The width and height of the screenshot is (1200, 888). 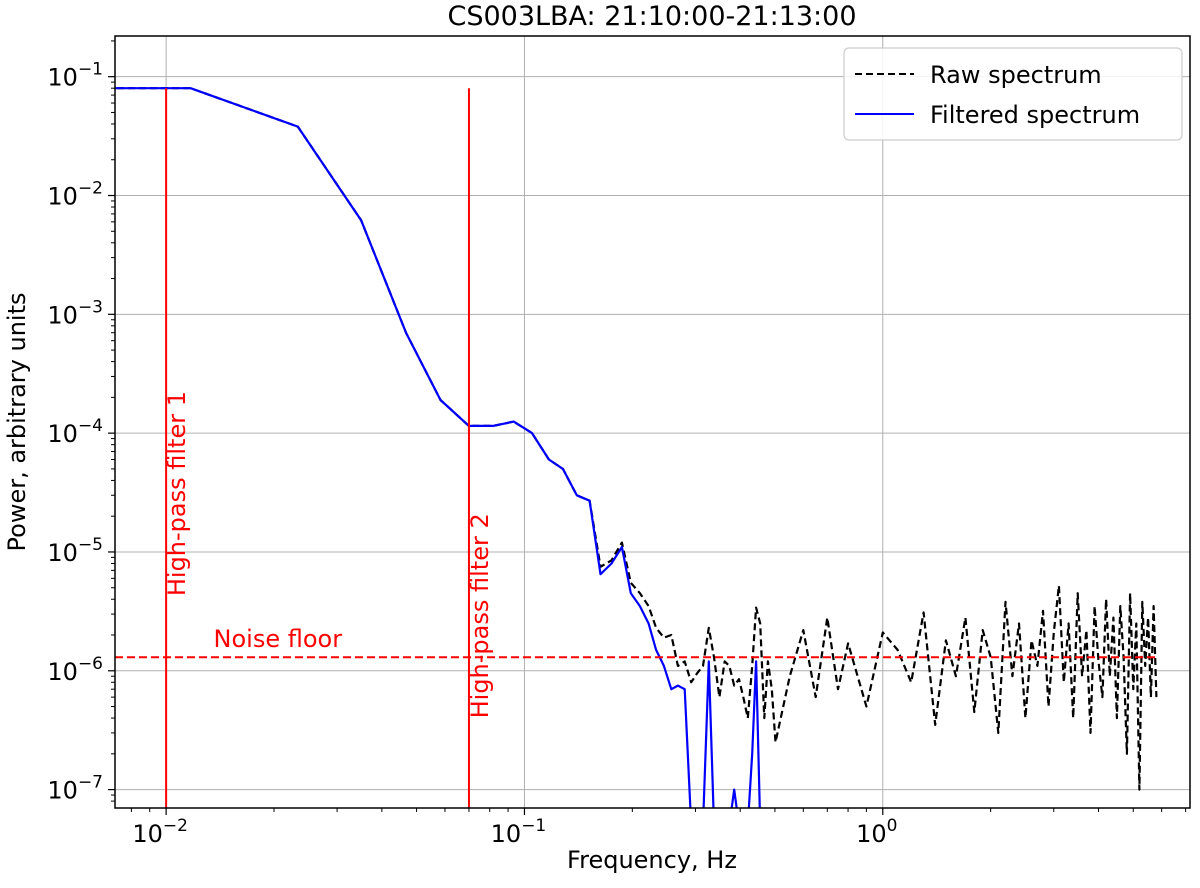 What do you see at coordinates (480, 615) in the screenshot?
I see `vline-label-2: High-pass filter 2` at bounding box center [480, 615].